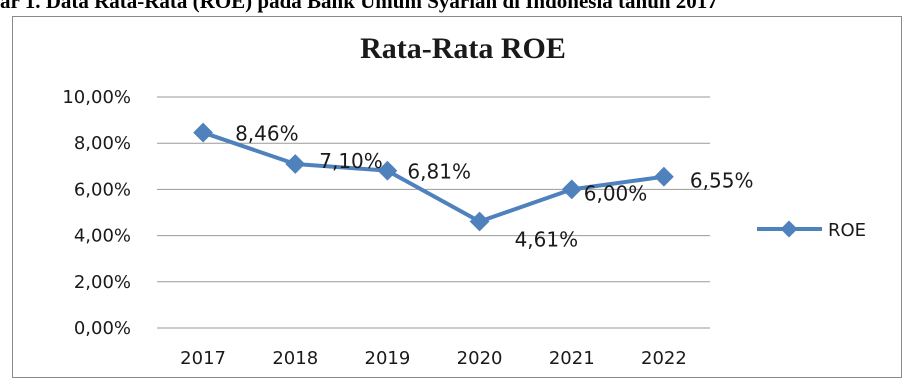 The width and height of the screenshot is (909, 385). Describe the element at coordinates (547, 240) in the screenshot. I see `data-label: 4,61%` at that location.